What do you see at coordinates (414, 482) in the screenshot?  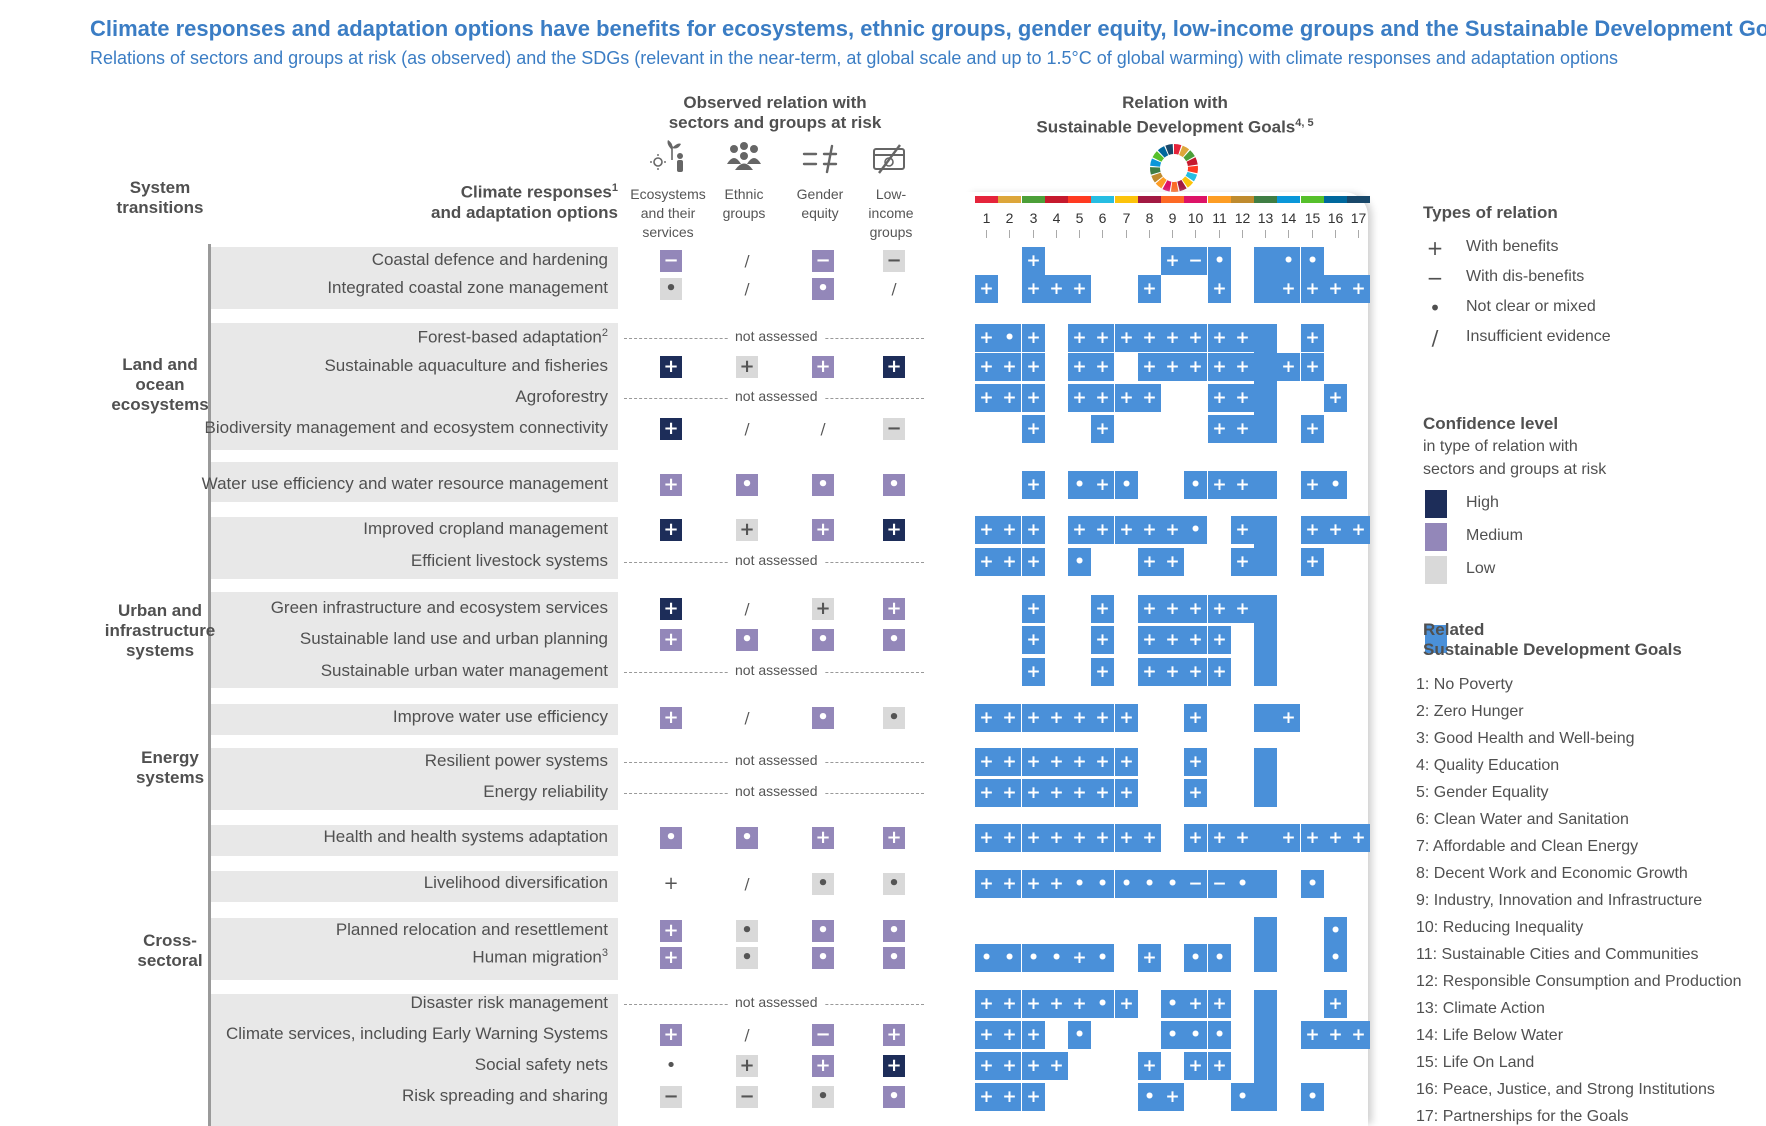 I see `row-group-bg` at bounding box center [414, 482].